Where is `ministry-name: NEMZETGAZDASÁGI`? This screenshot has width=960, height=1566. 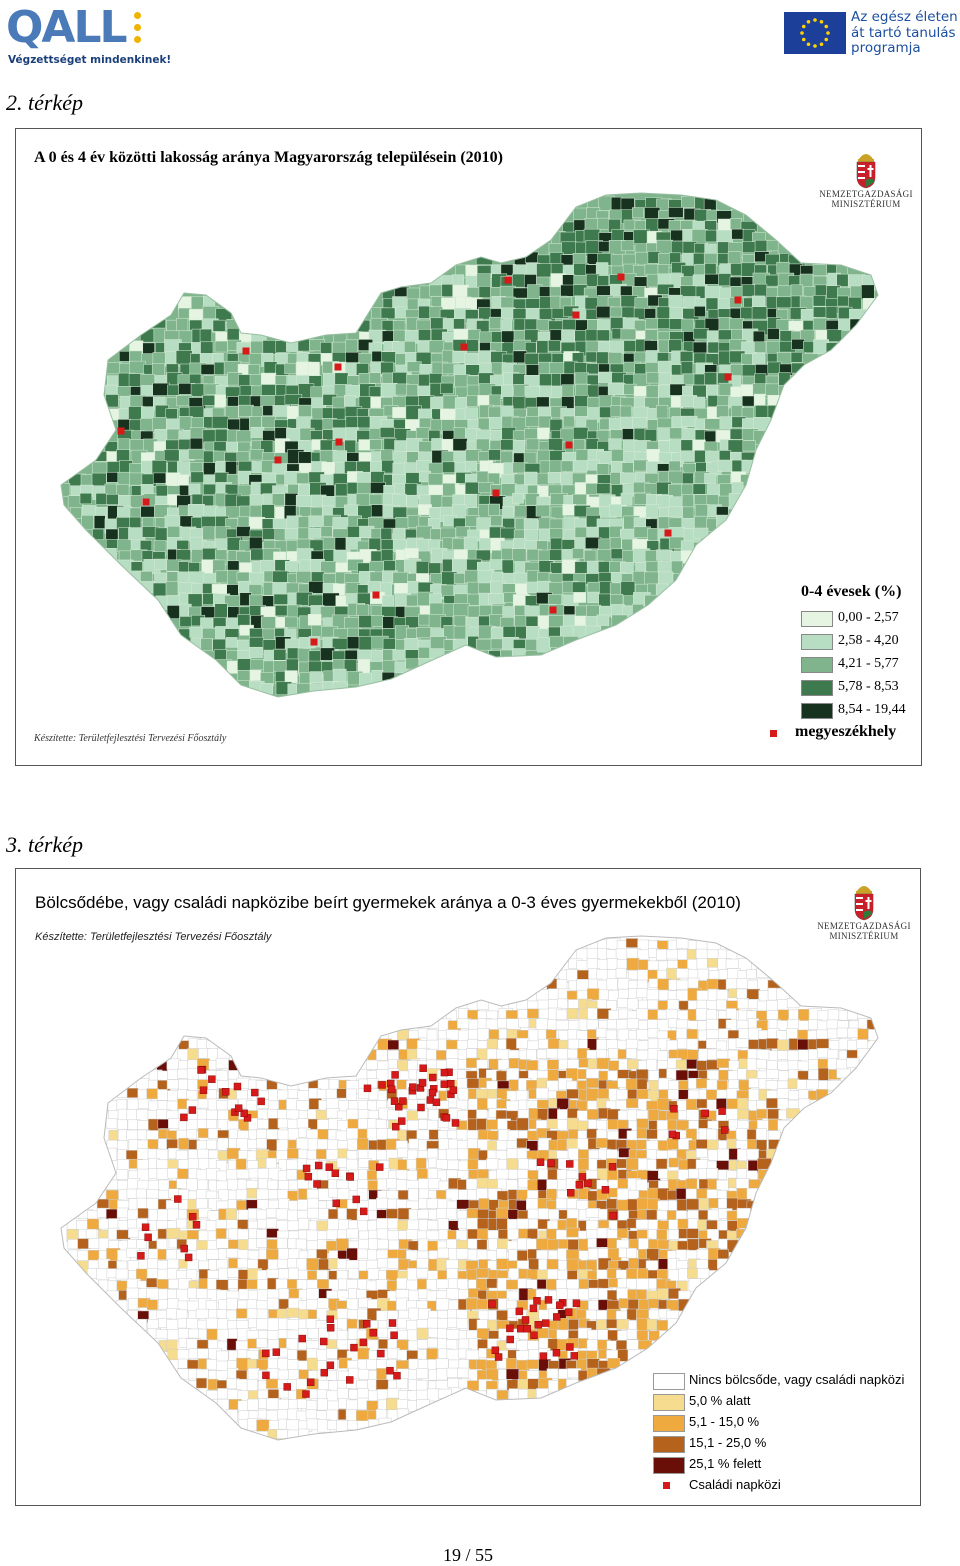 ministry-name: NEMZETGAZDASÁGI is located at coordinates (864, 926).